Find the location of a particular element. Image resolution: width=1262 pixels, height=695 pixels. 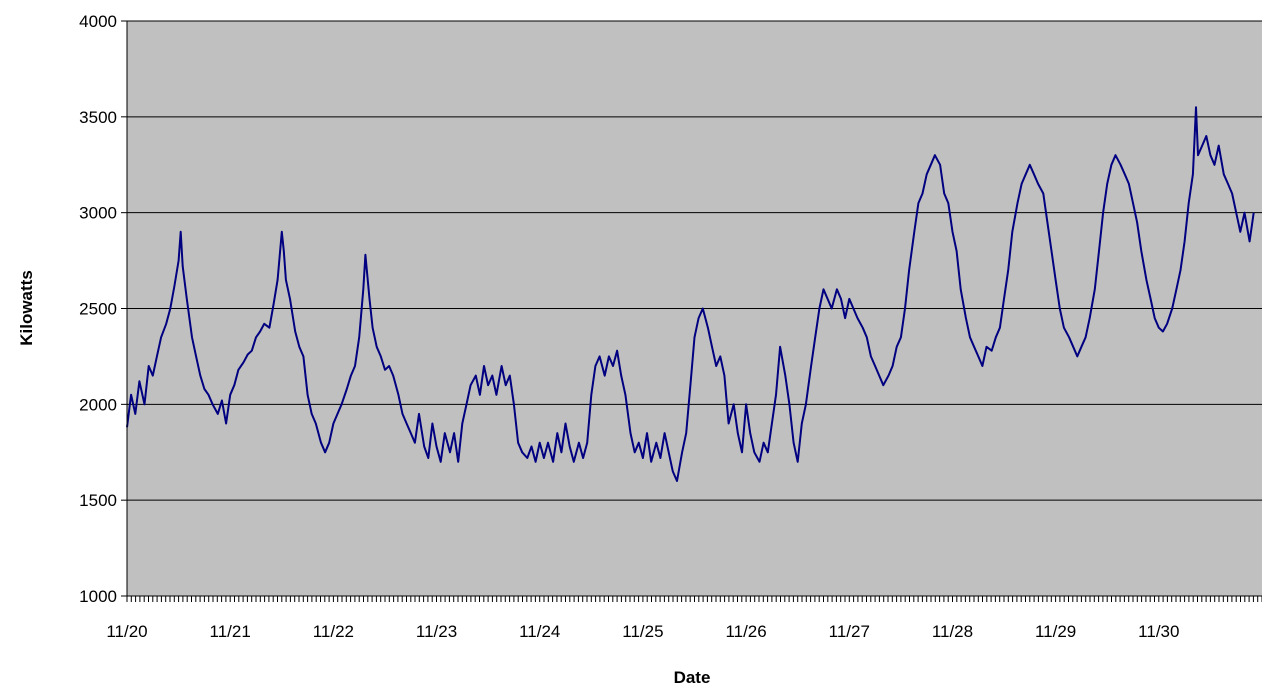

x-tick-label-11-25: 11/25 is located at coordinates (642, 631).